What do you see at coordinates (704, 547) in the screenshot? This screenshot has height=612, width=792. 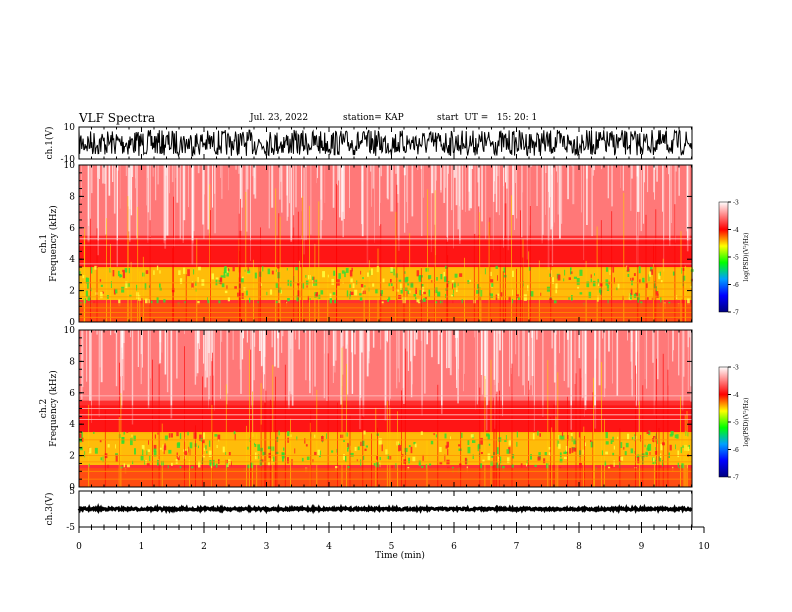 I see `x-tick-label: 10` at bounding box center [704, 547].